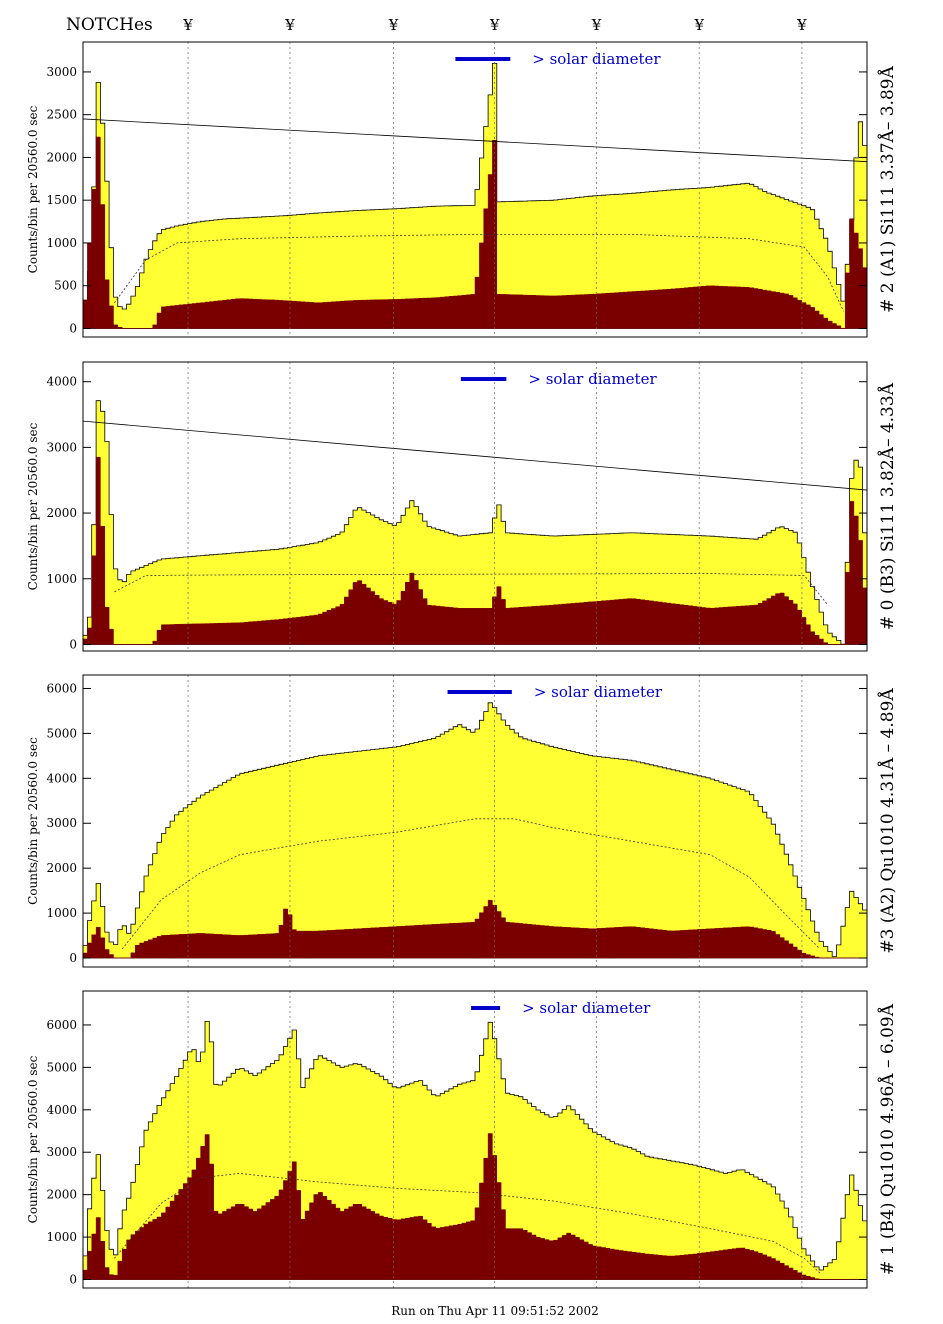 This screenshot has height=1324, width=943. What do you see at coordinates (887, 821) in the screenshot?
I see `panel-label: #3 (A2) Qu1010 4.31Å – 4.89Å` at bounding box center [887, 821].